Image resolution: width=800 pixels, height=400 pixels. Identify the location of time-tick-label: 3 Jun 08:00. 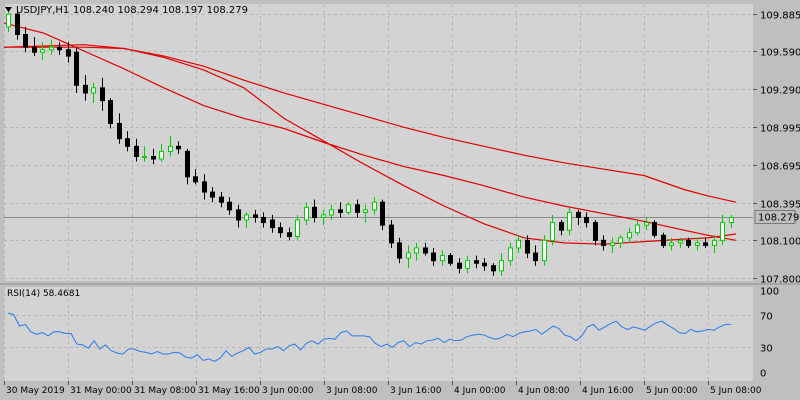
(352, 391).